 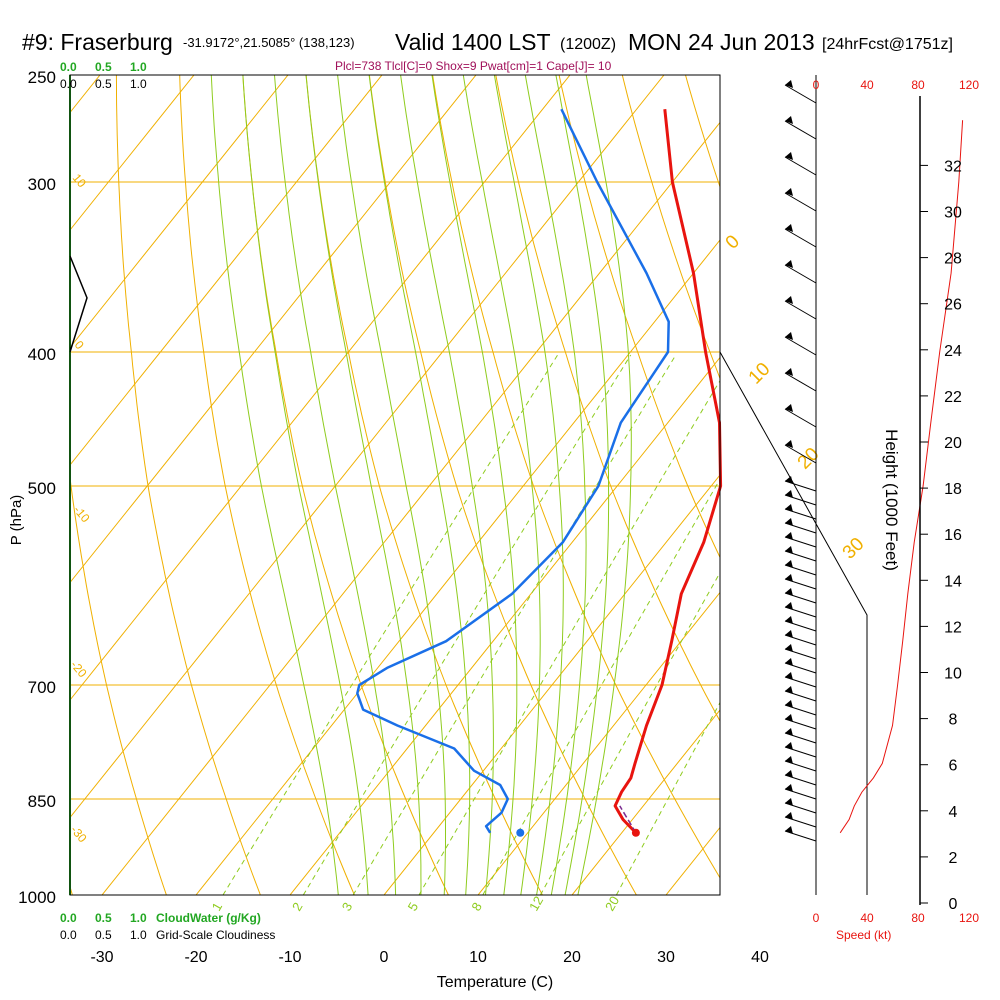 What do you see at coordinates (666, 957) in the screenshot?
I see `temperature-tick-label: 30` at bounding box center [666, 957].